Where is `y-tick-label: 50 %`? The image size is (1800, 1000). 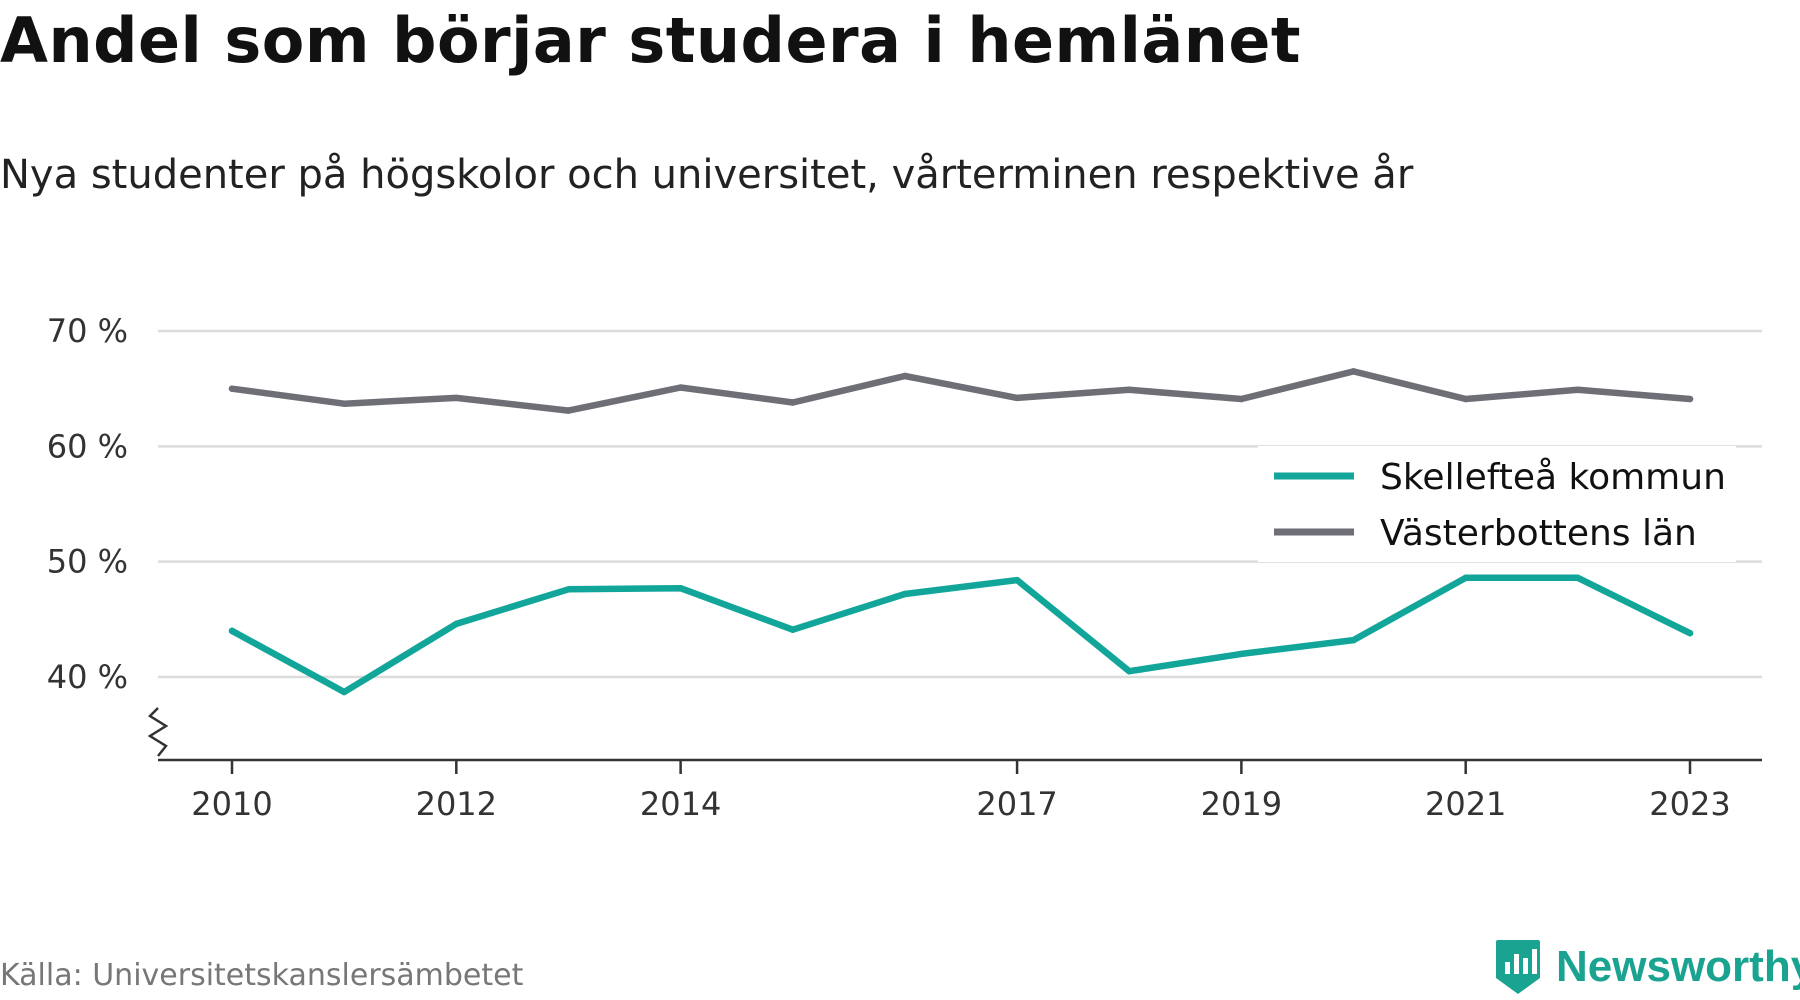
y-tick-label: 50 % is located at coordinates (87, 562).